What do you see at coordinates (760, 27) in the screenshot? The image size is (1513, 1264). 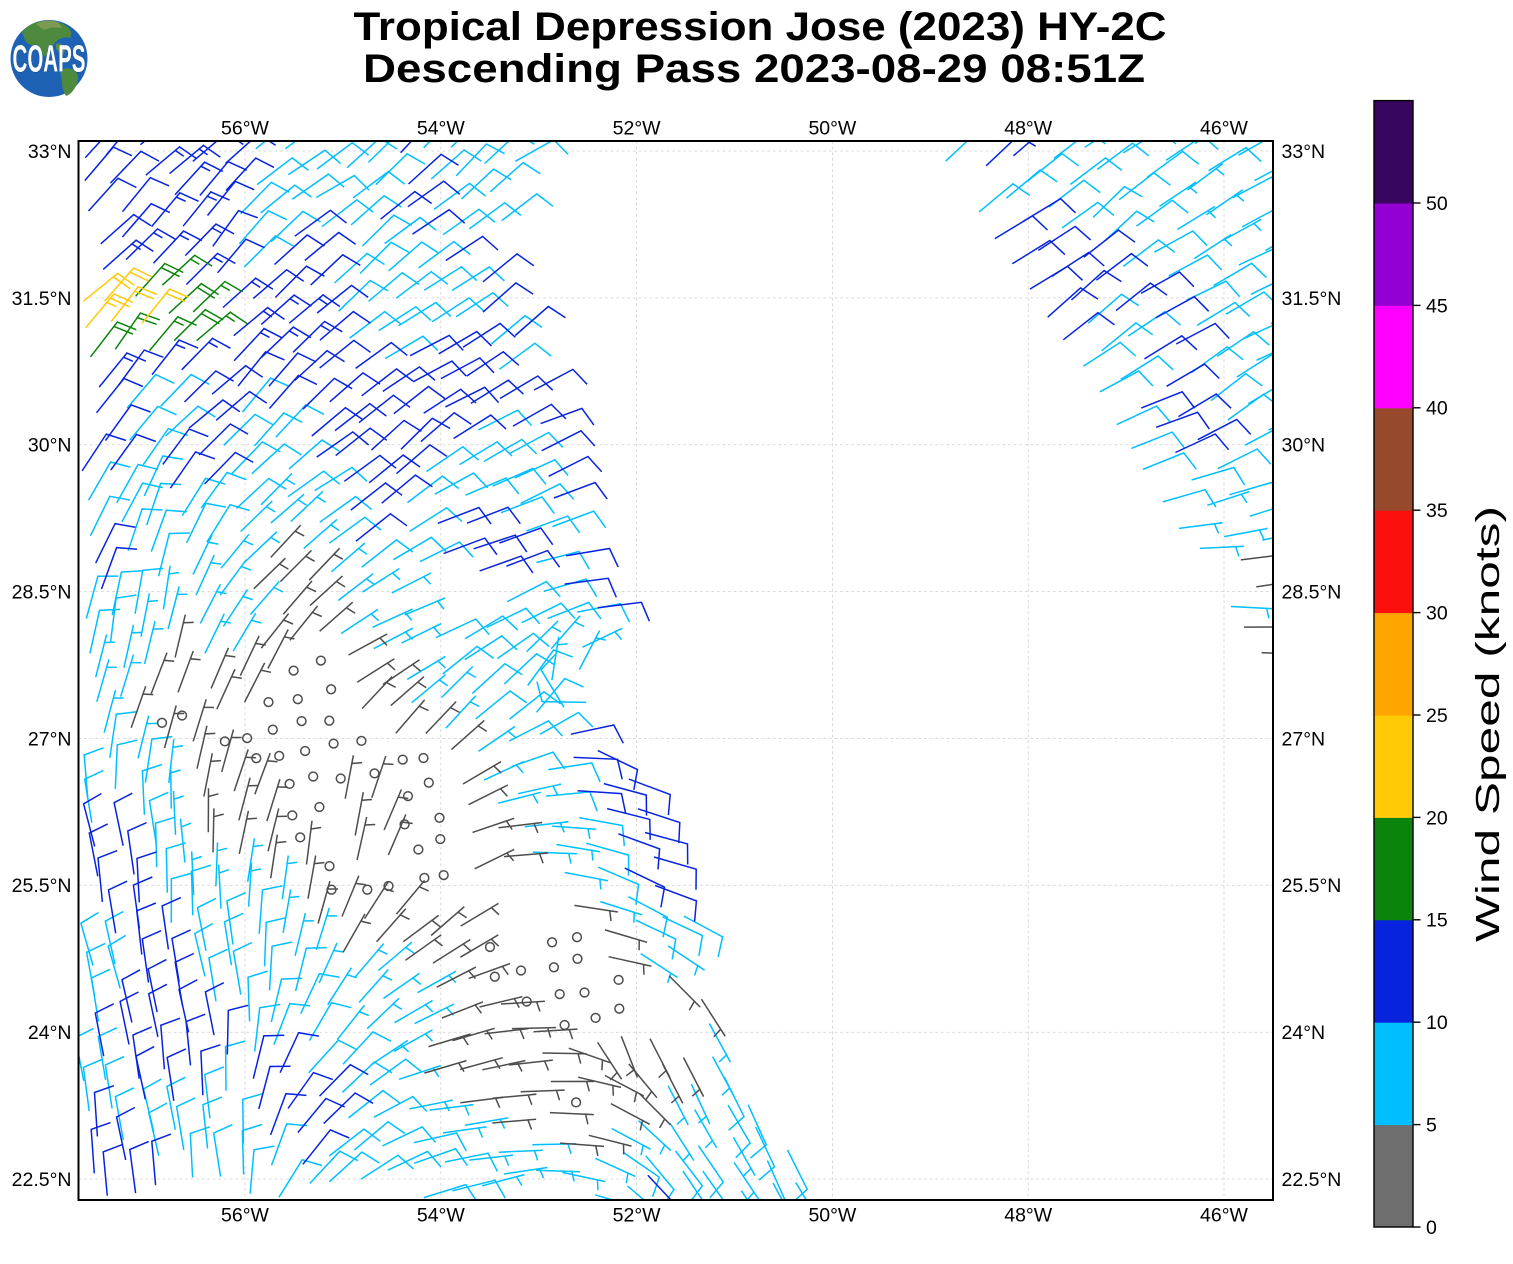 I see `svg-text:Tropical Depression Jose (2023: Tropical Depression Jose (2023) HY-2C` at bounding box center [760, 27].